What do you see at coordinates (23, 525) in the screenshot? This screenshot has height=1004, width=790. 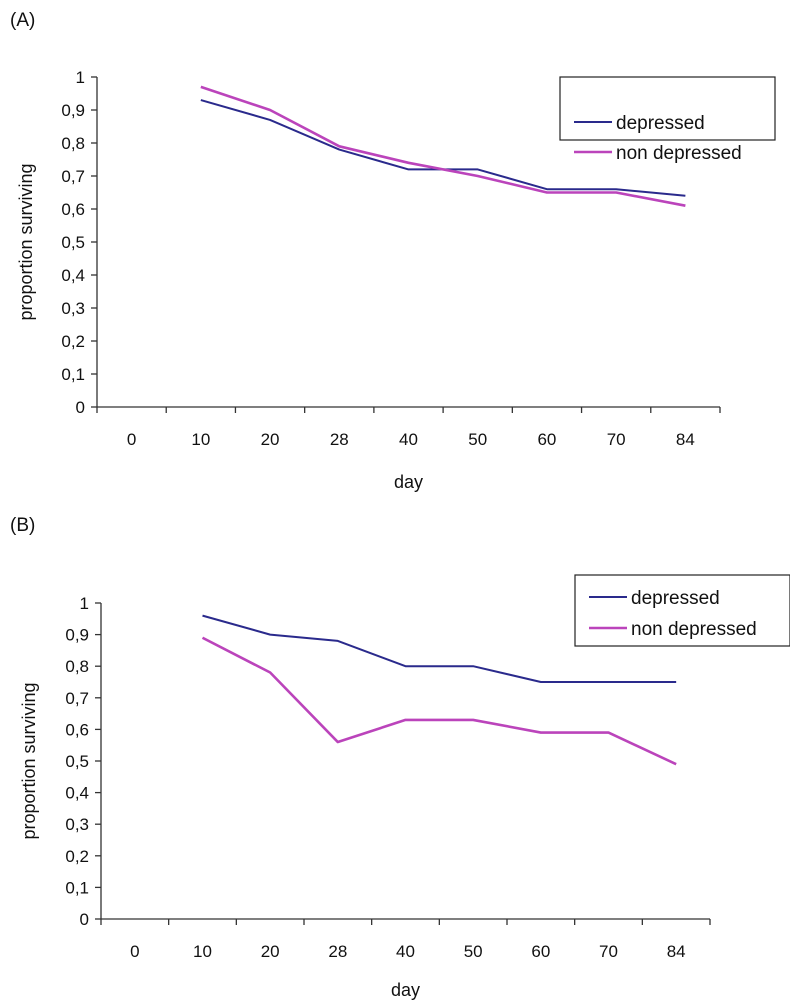 I see `panel-label-b: (B)` at bounding box center [23, 525].